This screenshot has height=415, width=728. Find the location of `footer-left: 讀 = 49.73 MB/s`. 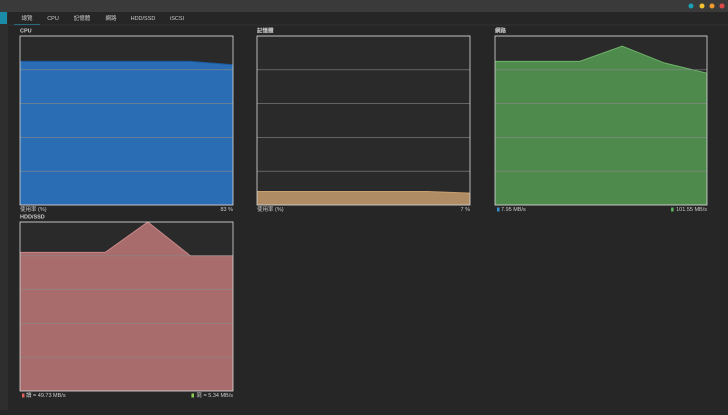

footer-left: 讀 = 49.73 MB/s is located at coordinates (46, 395).